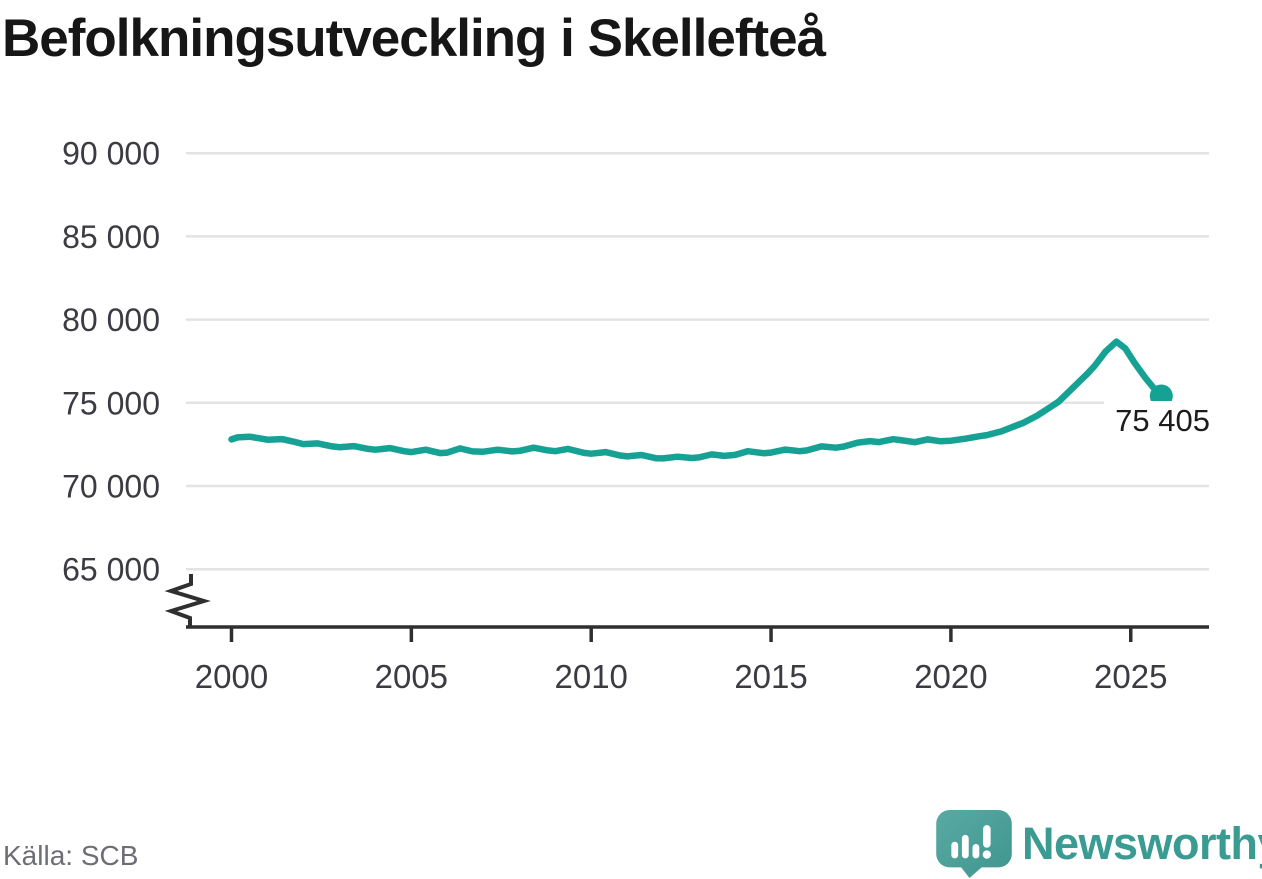  Describe the element at coordinates (111, 320) in the screenshot. I see `y-tick-label: 80 000` at that location.